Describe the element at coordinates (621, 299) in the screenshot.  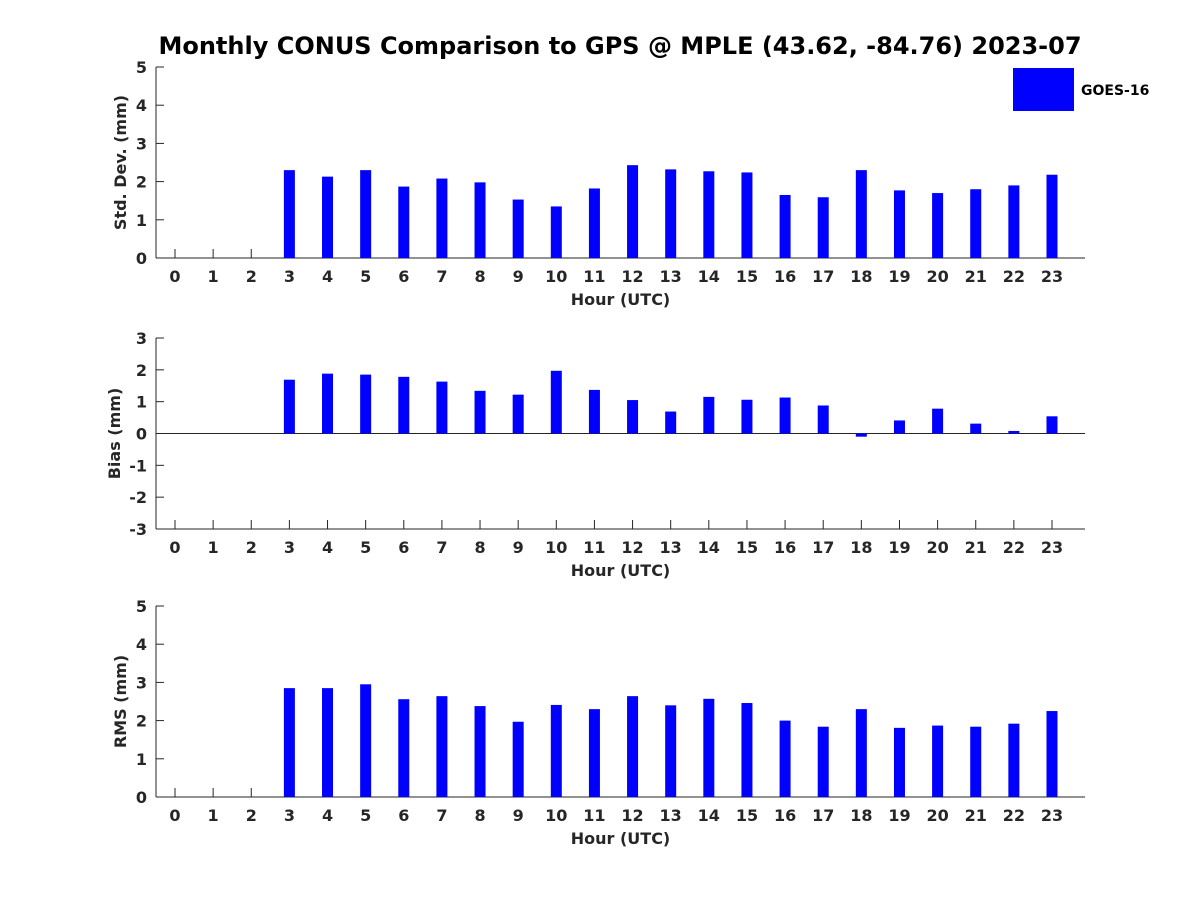
I see `x-axis-label: Hour (UTC)` at that location.